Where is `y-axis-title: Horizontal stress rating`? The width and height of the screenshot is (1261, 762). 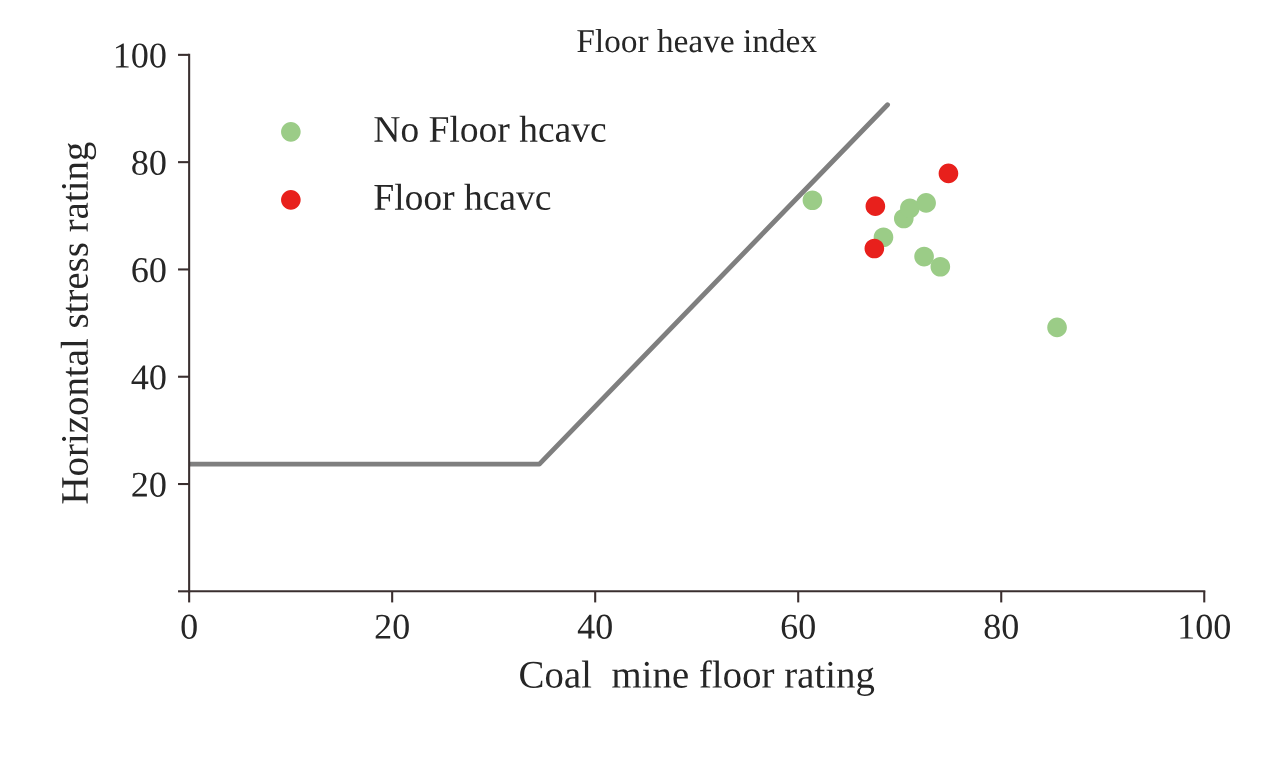 y-axis-title: Horizontal stress rating is located at coordinates (78, 323).